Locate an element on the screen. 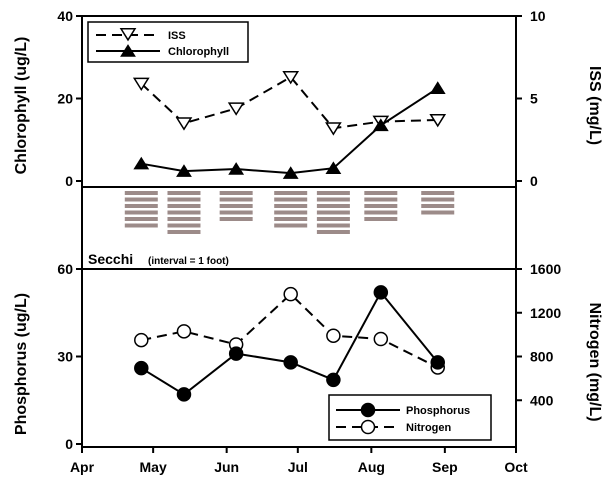 Image resolution: width=608 pixels, height=481 pixels. secchi-sublabel: (interval = 1 foot) is located at coordinates (188, 261).